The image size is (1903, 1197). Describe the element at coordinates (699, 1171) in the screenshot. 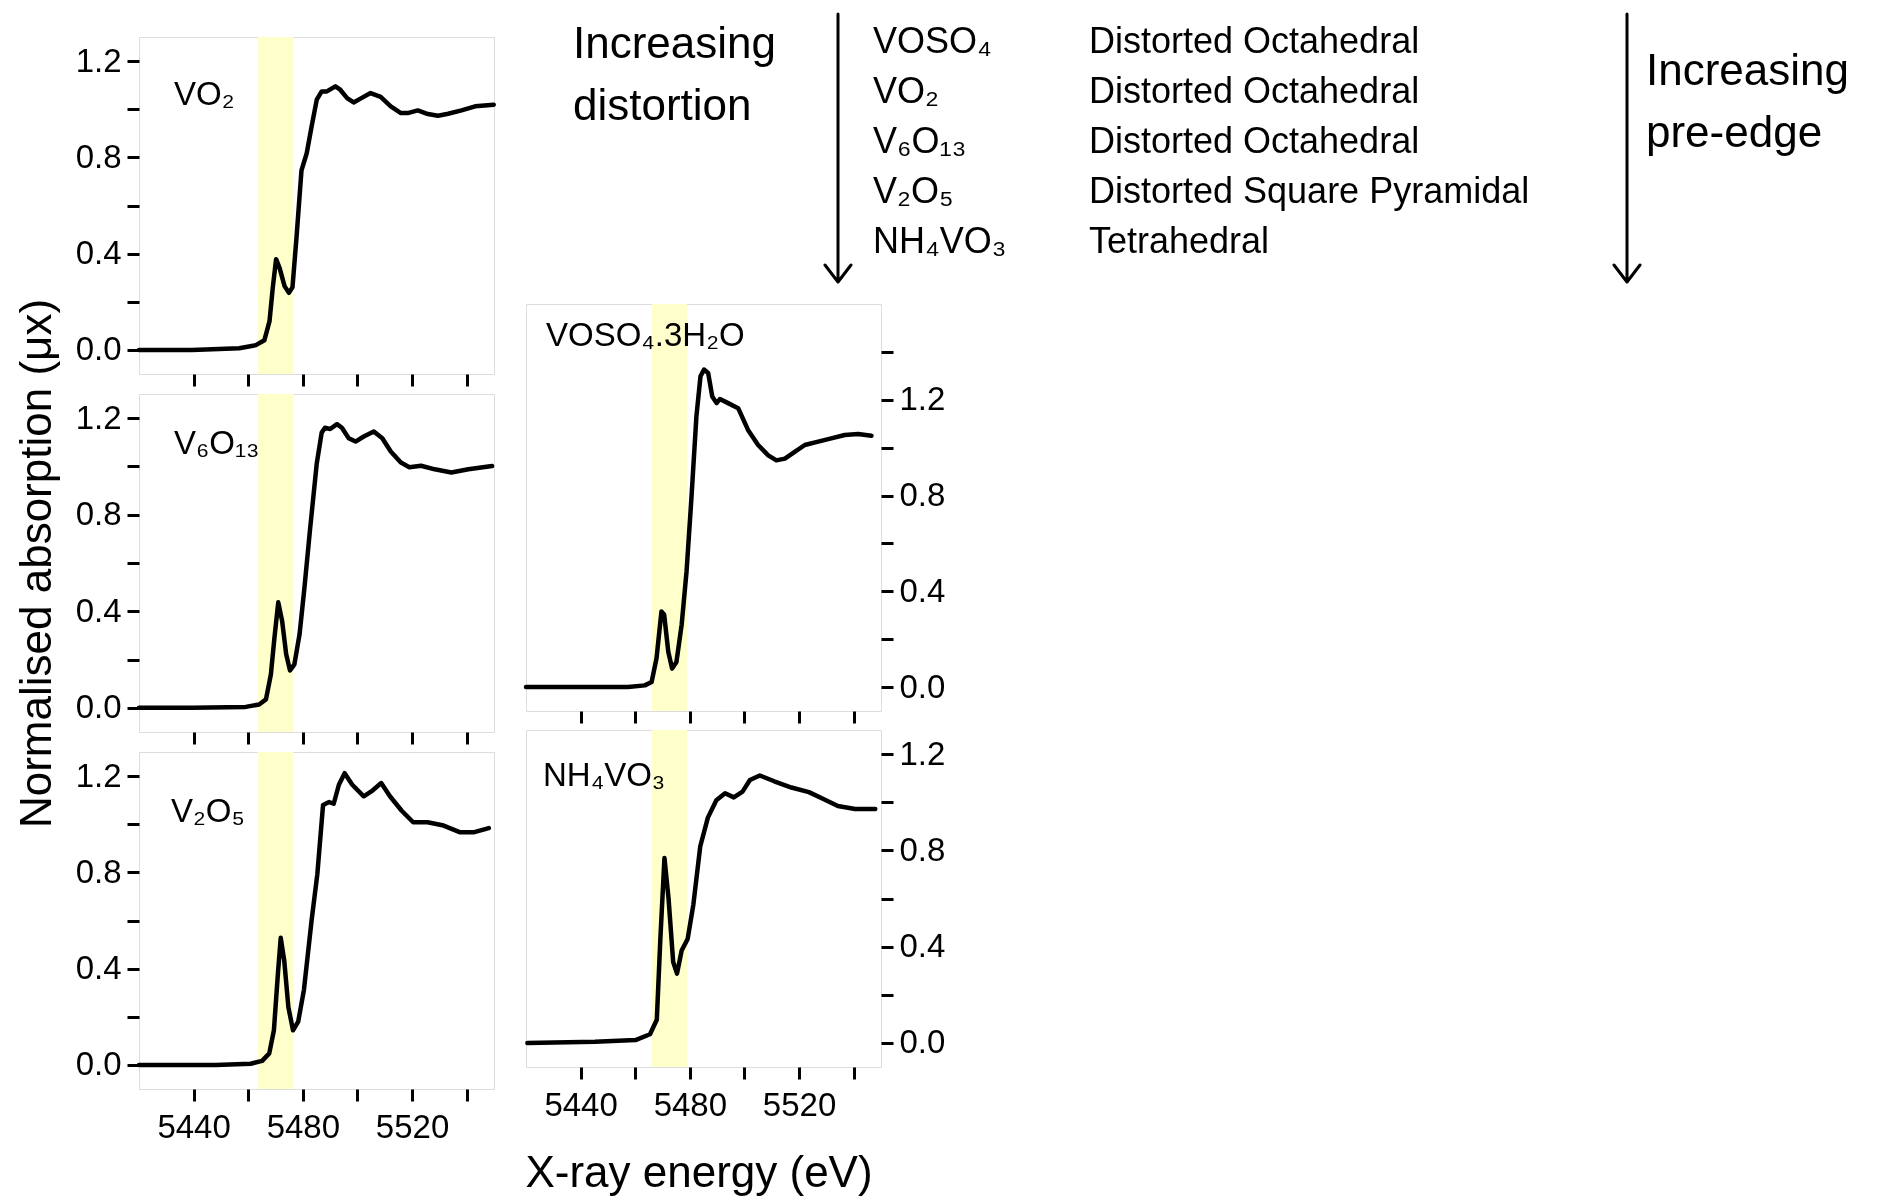

I see `x-axis-title: X-ray energy (eV)` at that location.